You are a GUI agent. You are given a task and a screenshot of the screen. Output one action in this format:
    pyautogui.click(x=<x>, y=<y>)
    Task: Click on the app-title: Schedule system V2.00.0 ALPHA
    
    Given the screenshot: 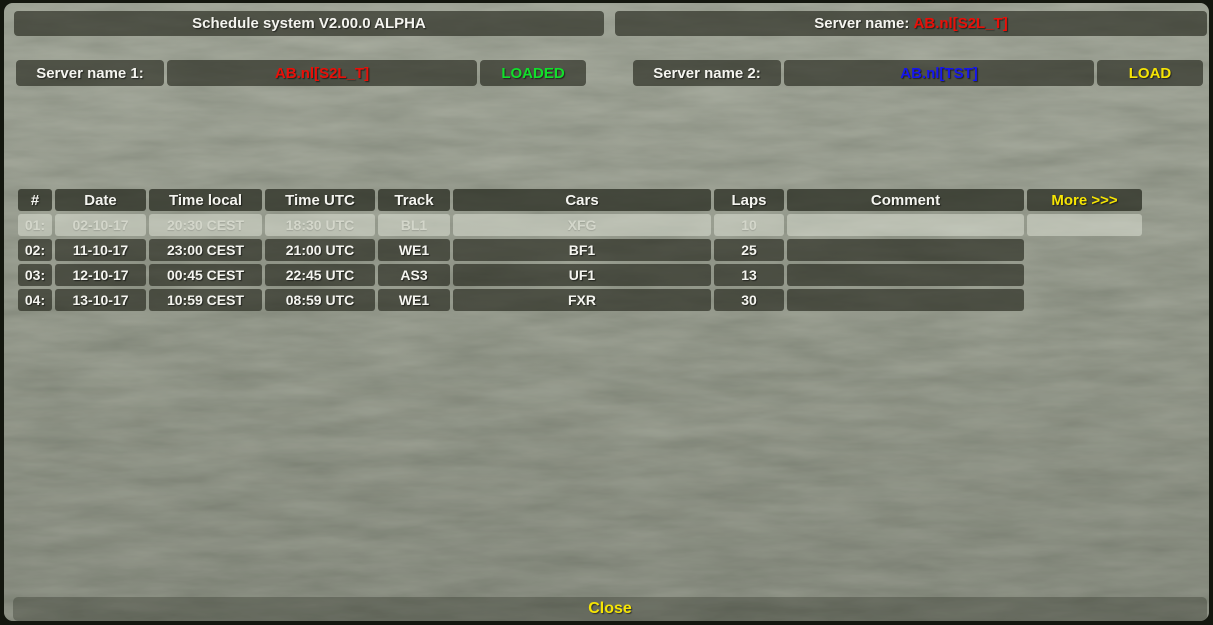 What is the action you would take?
    pyautogui.click(x=309, y=23)
    